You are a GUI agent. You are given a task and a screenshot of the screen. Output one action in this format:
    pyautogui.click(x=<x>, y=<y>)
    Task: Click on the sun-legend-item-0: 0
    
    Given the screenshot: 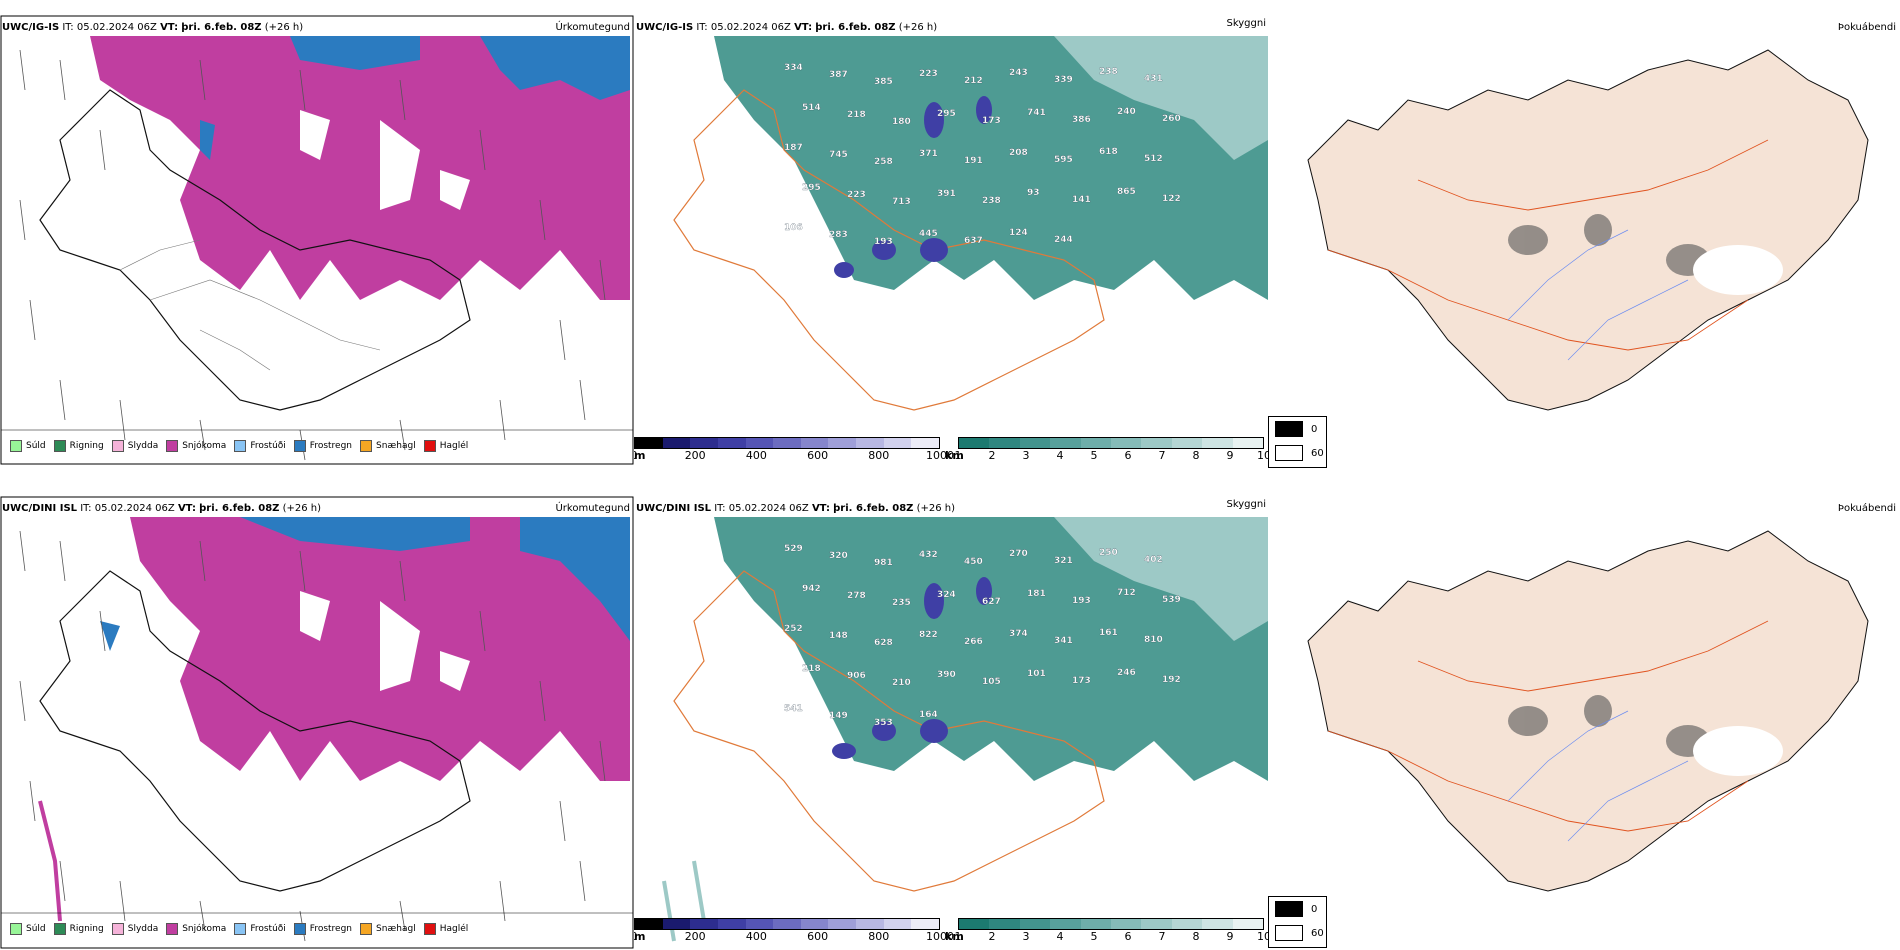 What is the action you would take?
    pyautogui.click(x=1297, y=909)
    